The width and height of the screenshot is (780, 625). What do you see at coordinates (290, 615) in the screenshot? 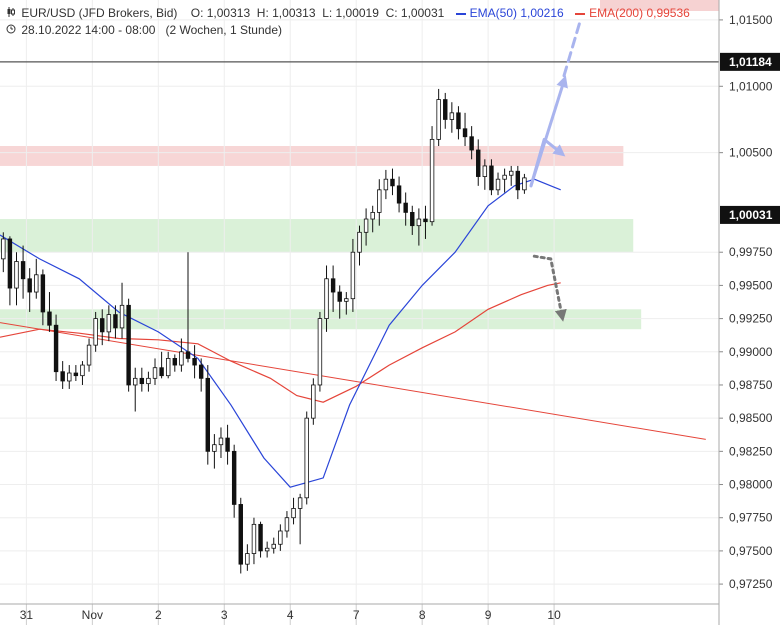
I see `x-tick-label: 4` at bounding box center [290, 615].